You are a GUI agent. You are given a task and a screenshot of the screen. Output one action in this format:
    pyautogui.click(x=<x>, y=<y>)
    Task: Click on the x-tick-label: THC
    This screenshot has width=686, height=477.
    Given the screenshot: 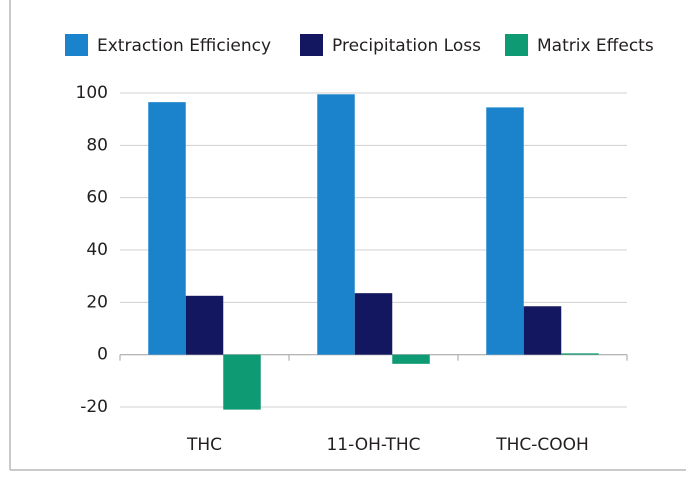 What is the action you would take?
    pyautogui.click(x=204, y=445)
    